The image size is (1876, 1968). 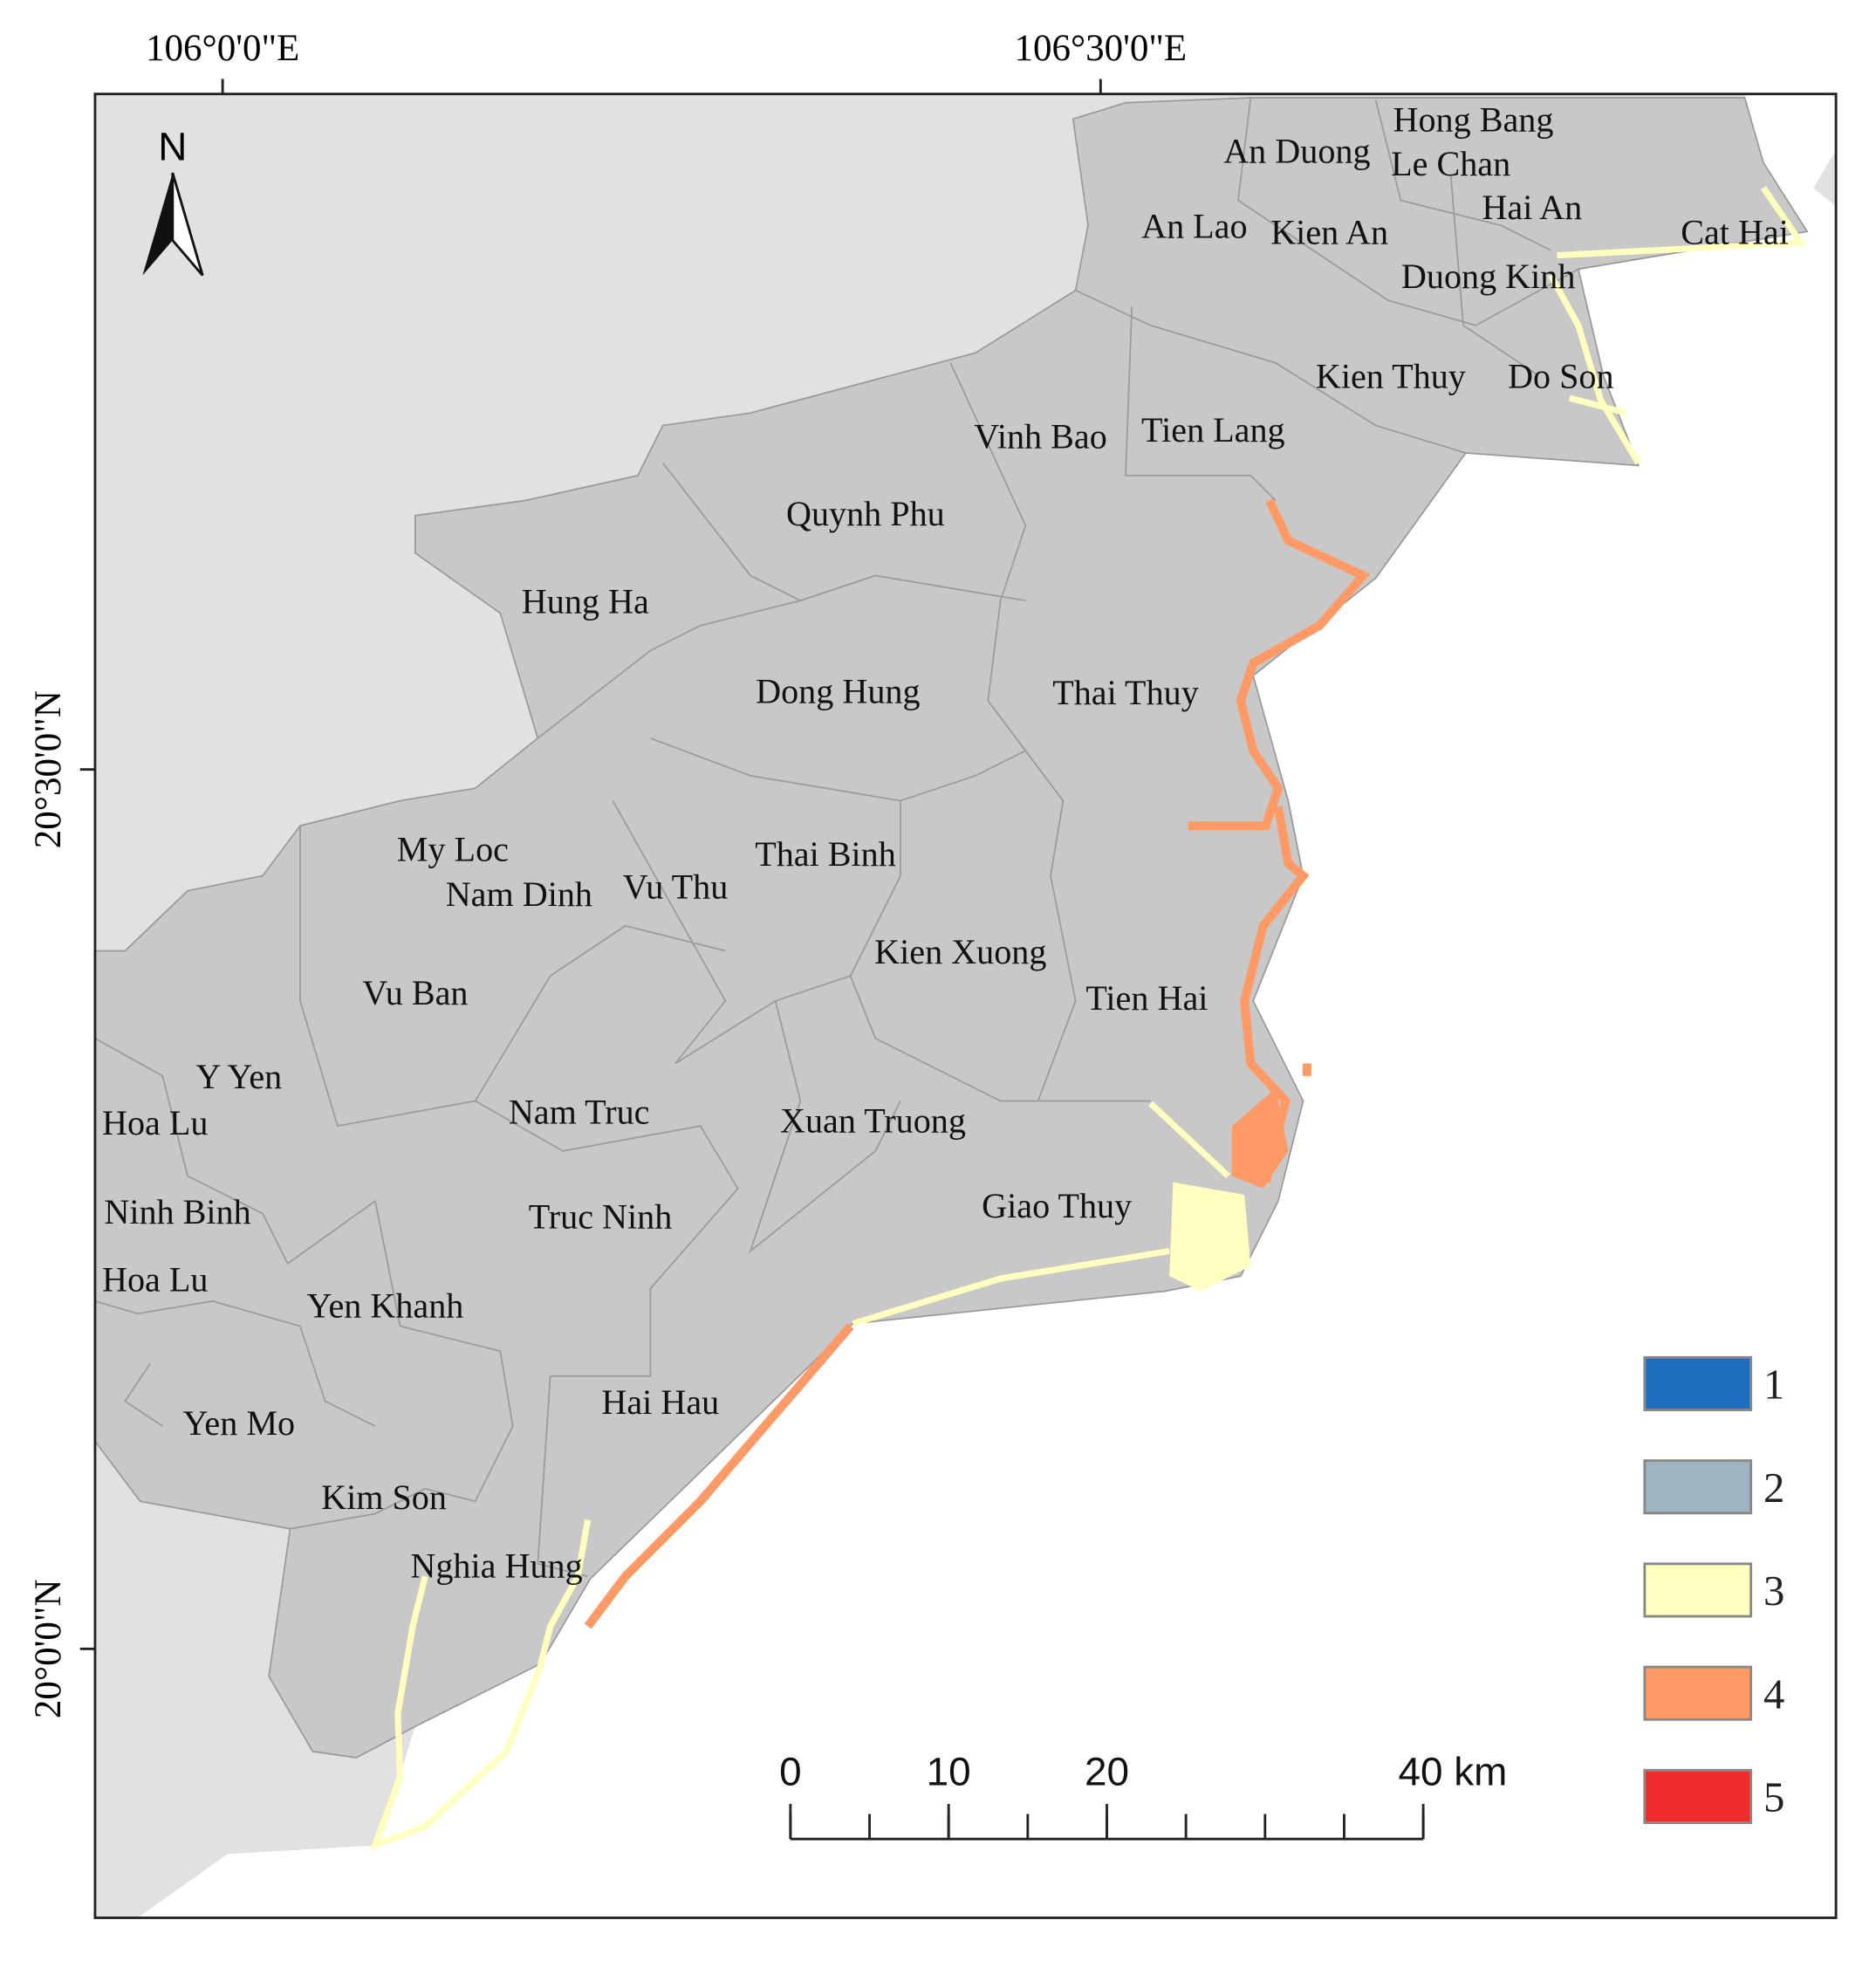 What do you see at coordinates (1473, 120) in the screenshot?
I see `district-label: Hong Bang` at bounding box center [1473, 120].